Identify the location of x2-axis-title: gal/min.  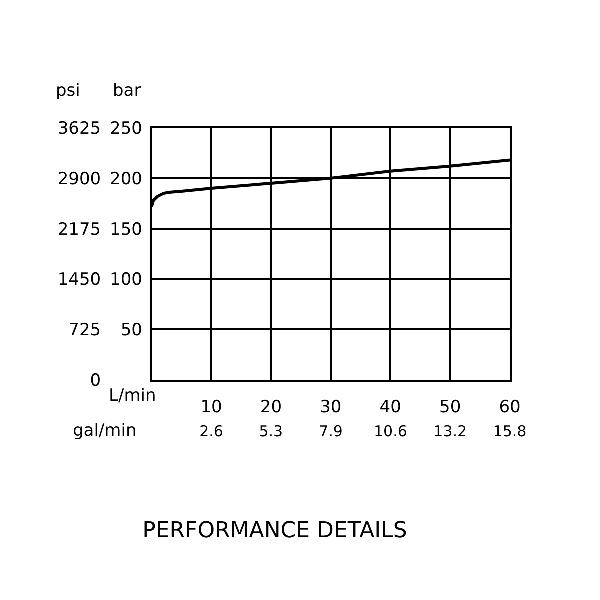
(105, 431).